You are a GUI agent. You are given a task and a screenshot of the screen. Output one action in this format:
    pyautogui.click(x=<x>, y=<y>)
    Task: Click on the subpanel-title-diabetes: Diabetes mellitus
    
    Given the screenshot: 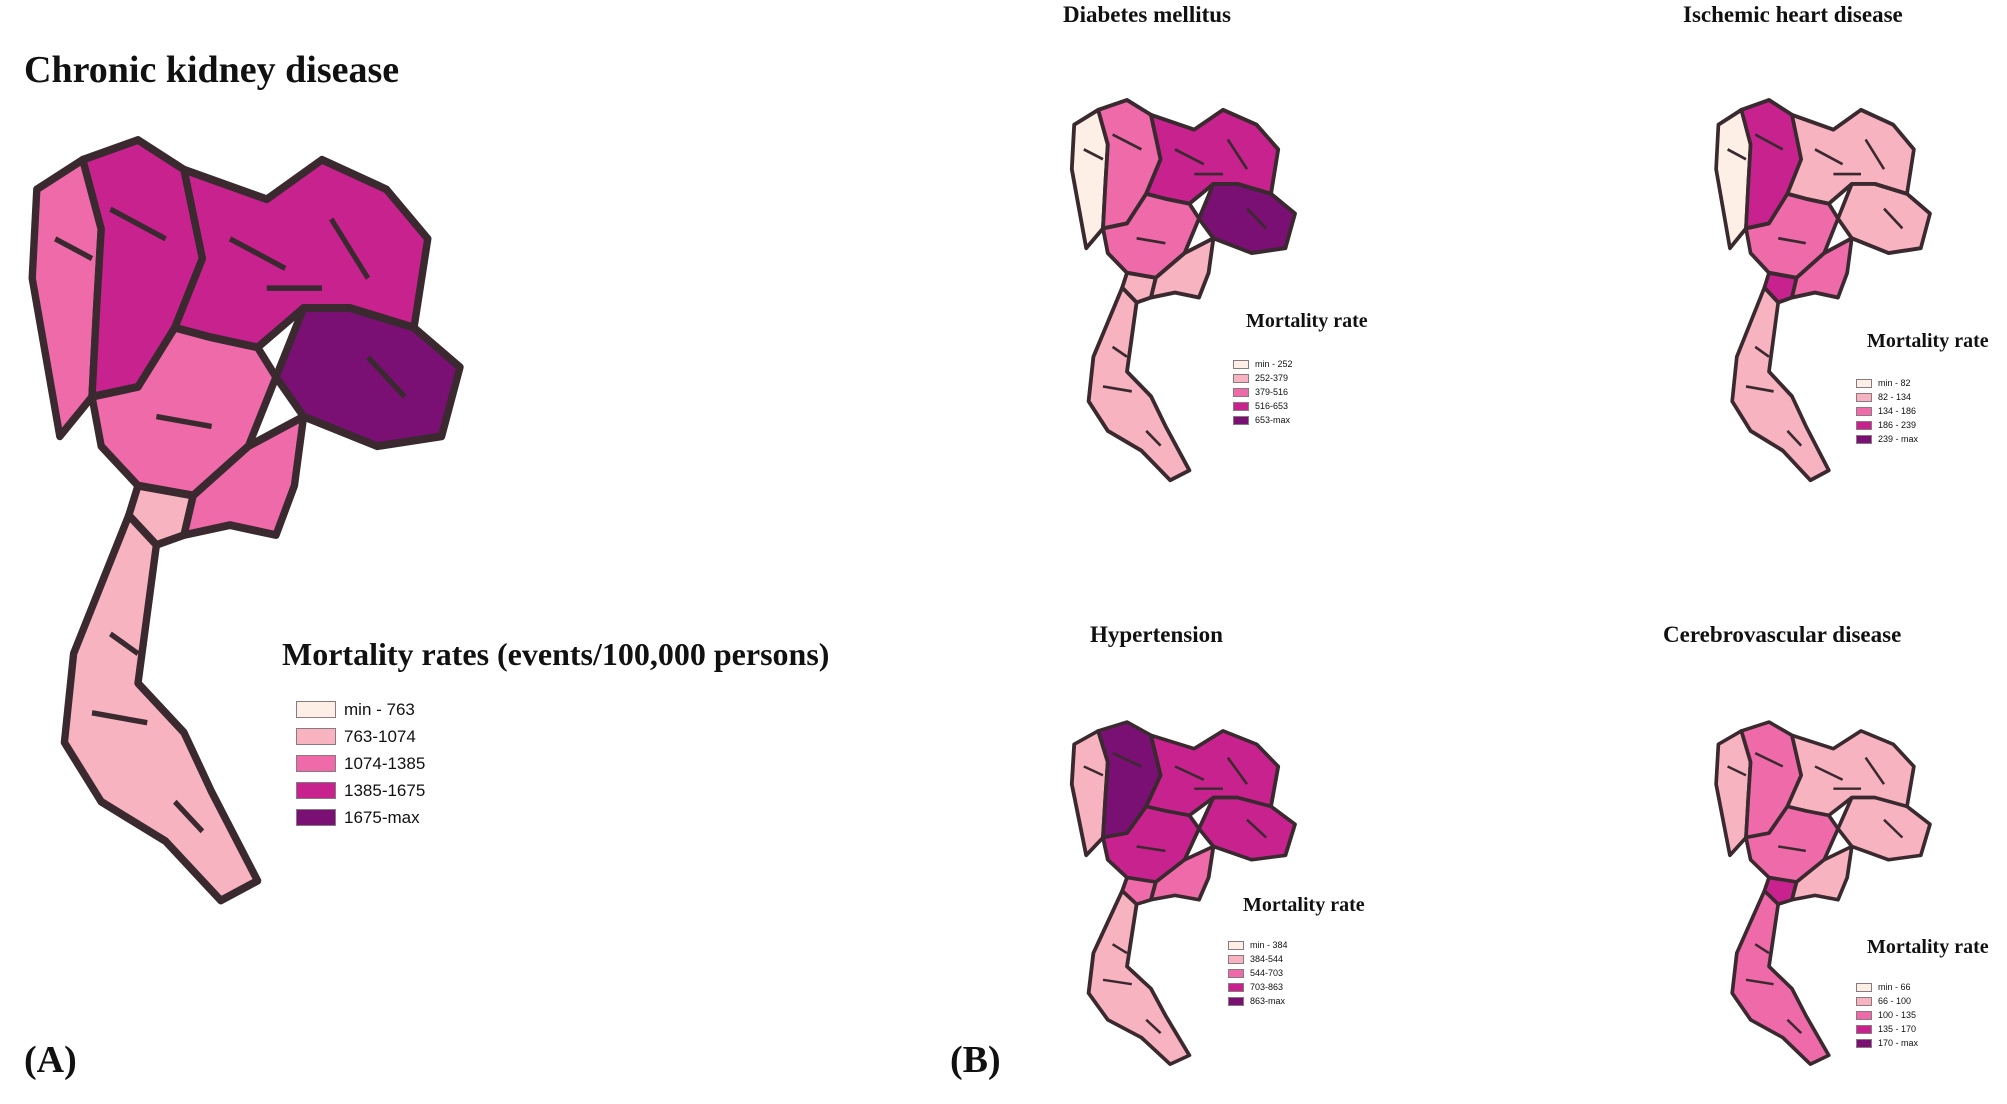 What is the action you would take?
    pyautogui.click(x=1147, y=14)
    